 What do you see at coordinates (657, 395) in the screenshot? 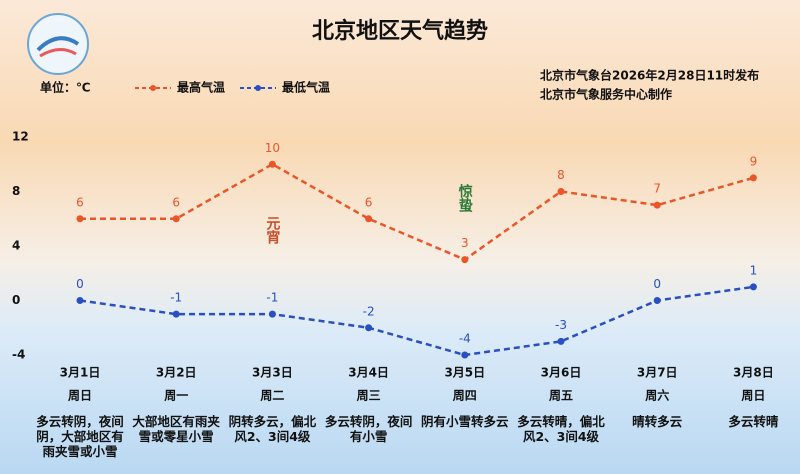
I see `weekday-label: 周六` at bounding box center [657, 395].